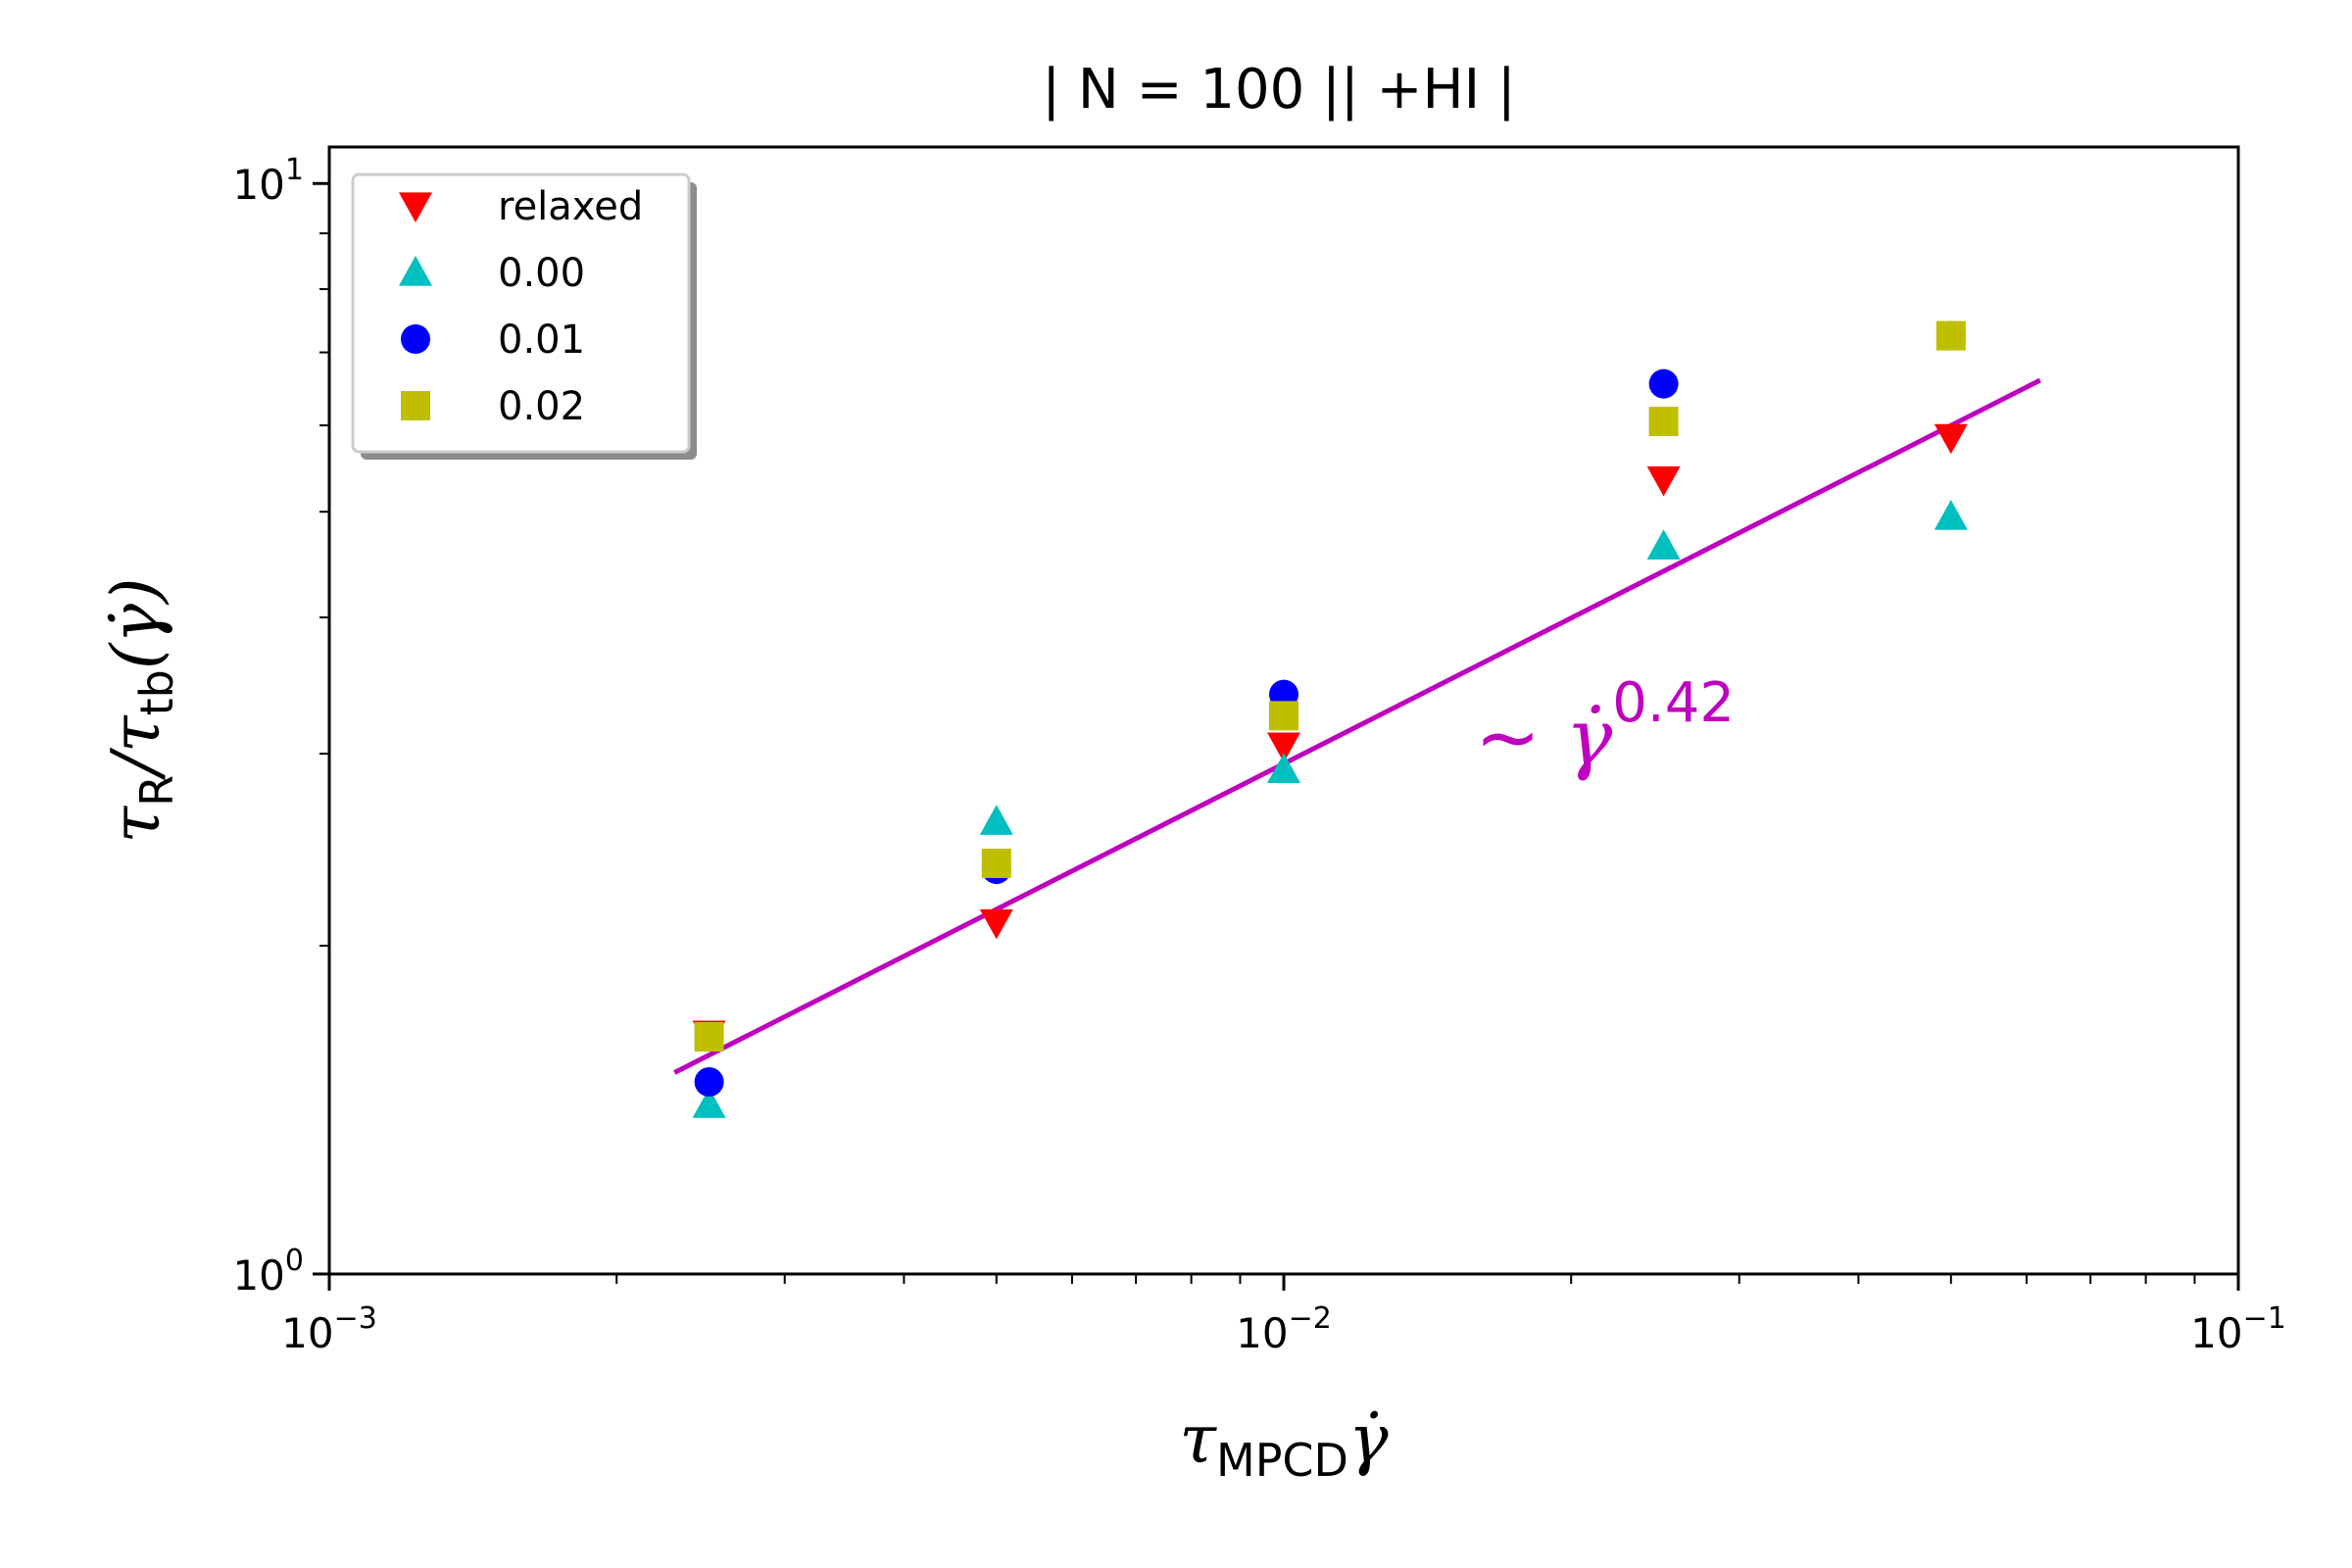 The height and width of the screenshot is (1568, 2352). What do you see at coordinates (136, 747) in the screenshot?
I see `y-label-slash-tau: /τ` at bounding box center [136, 747].